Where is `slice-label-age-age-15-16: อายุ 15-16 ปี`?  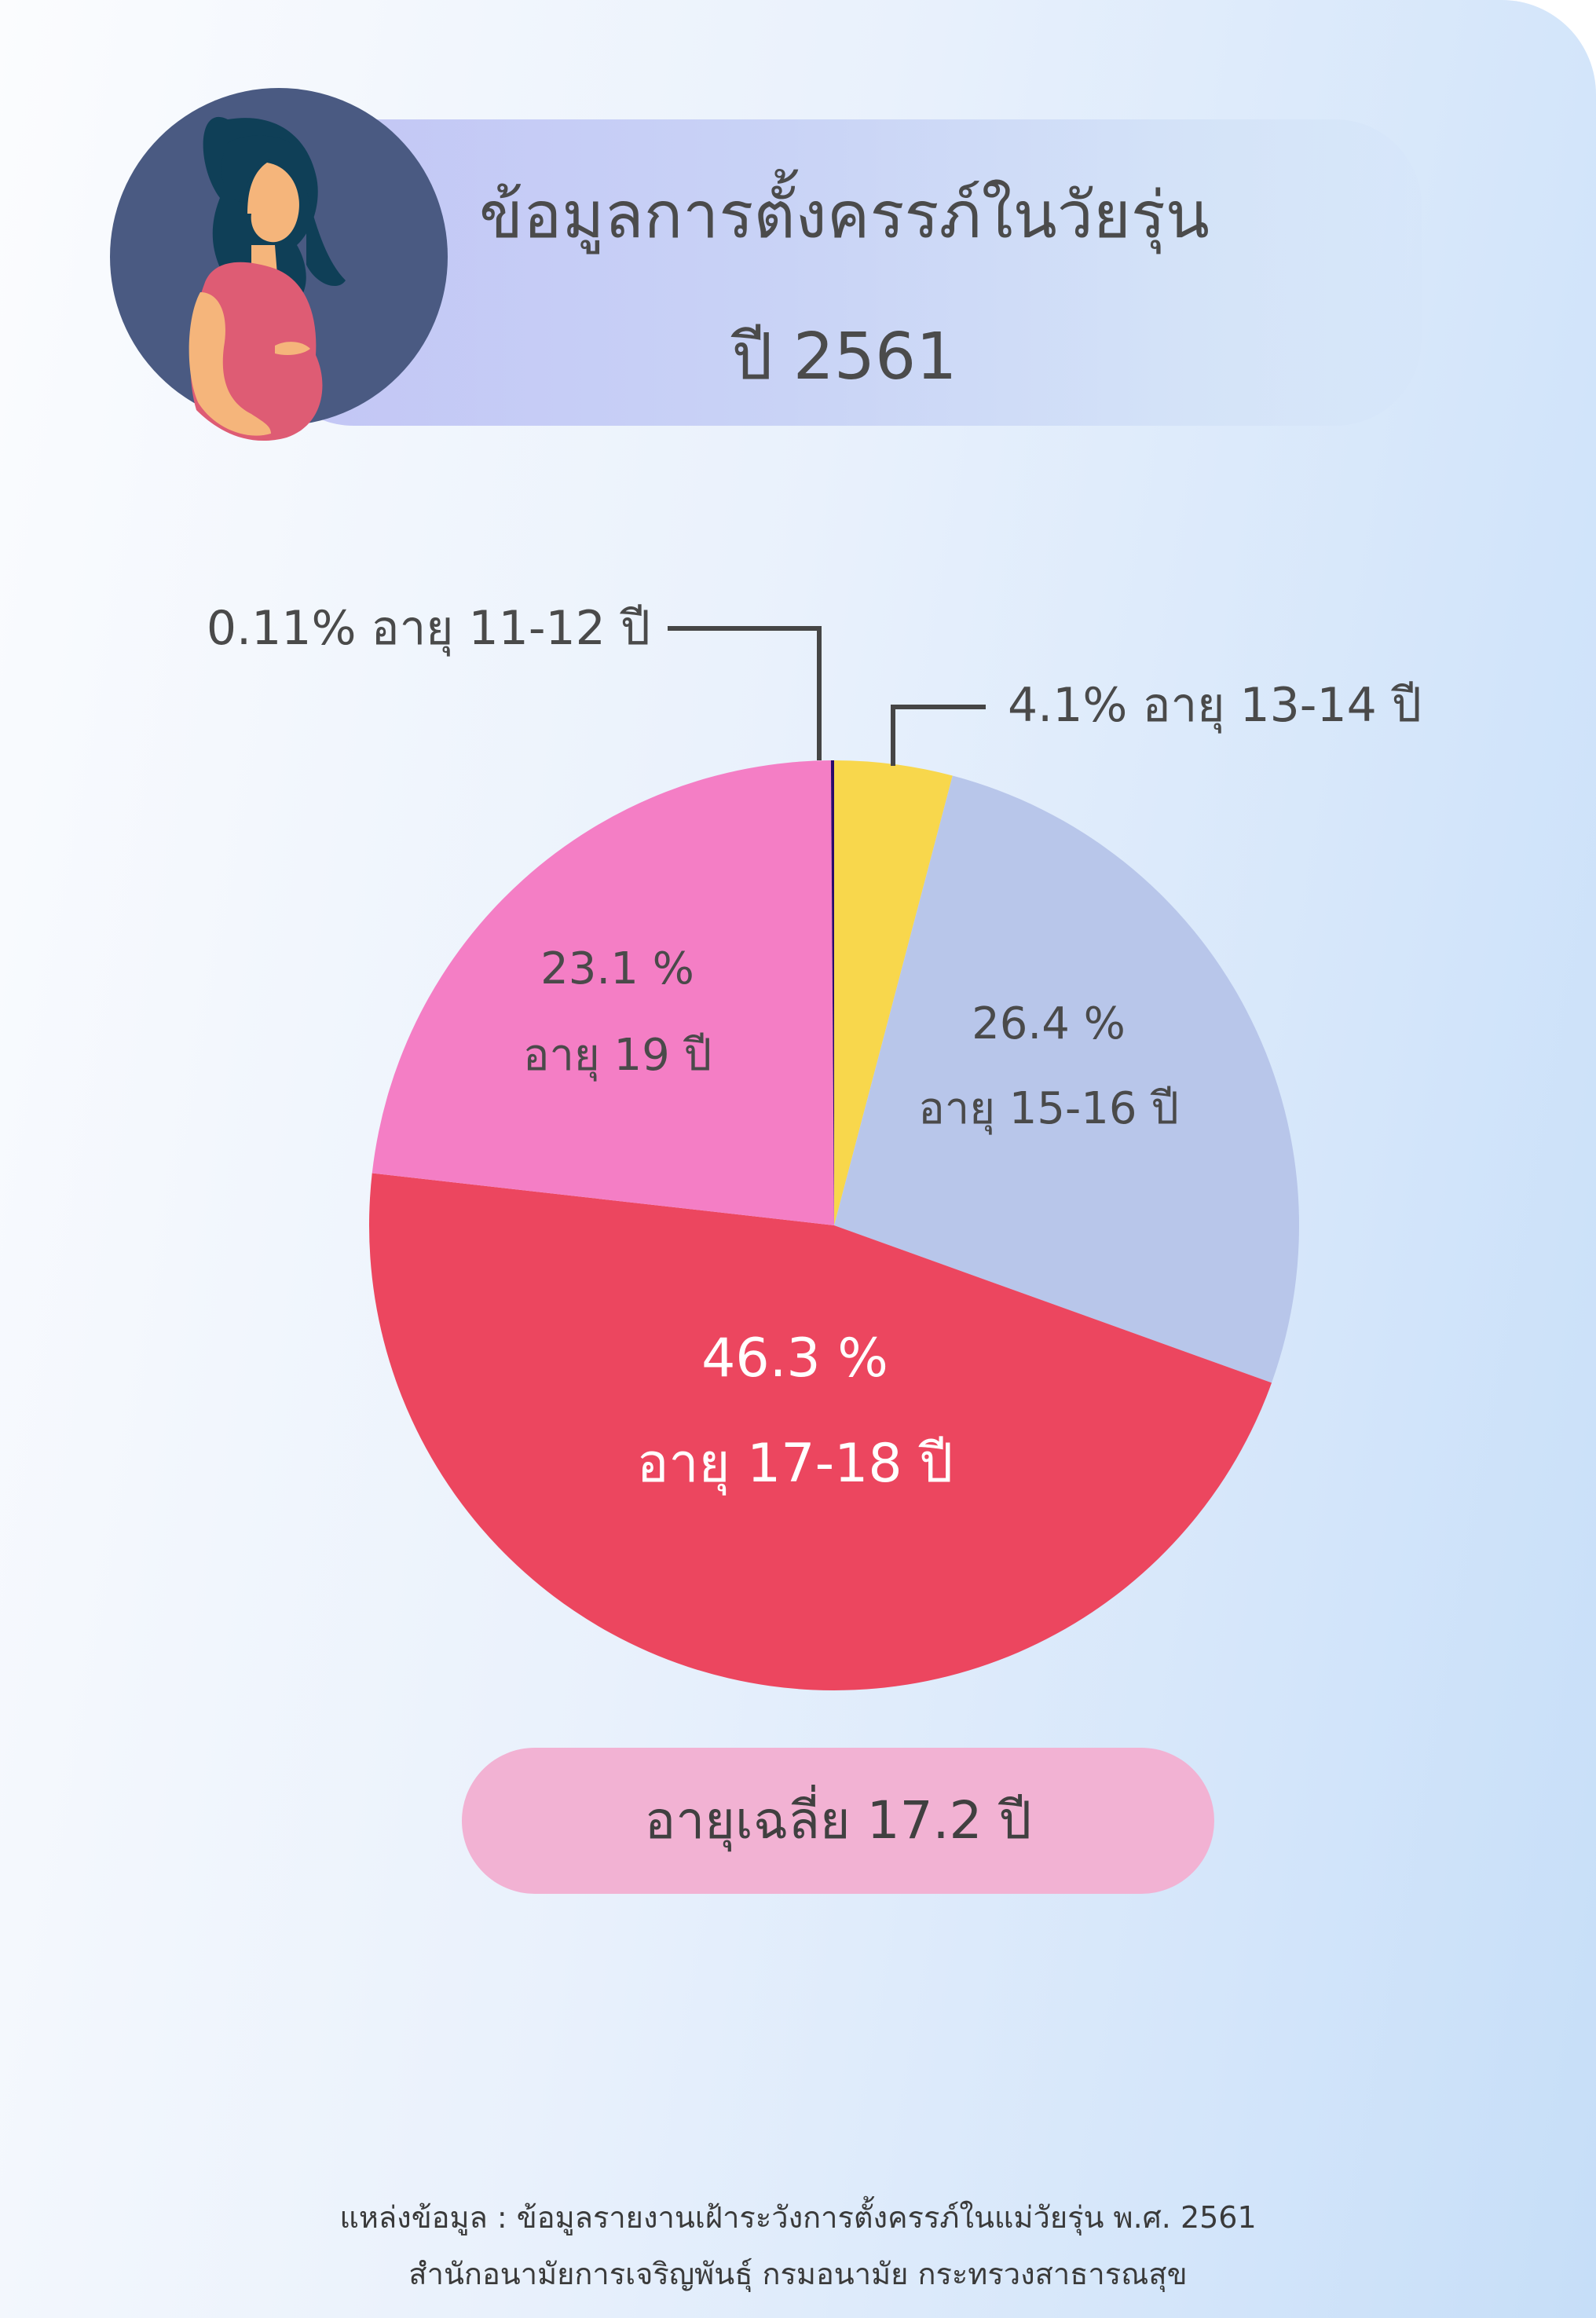 slice-label-age-age-15-16: อายุ 15-16 ปี is located at coordinates (1048, 1109).